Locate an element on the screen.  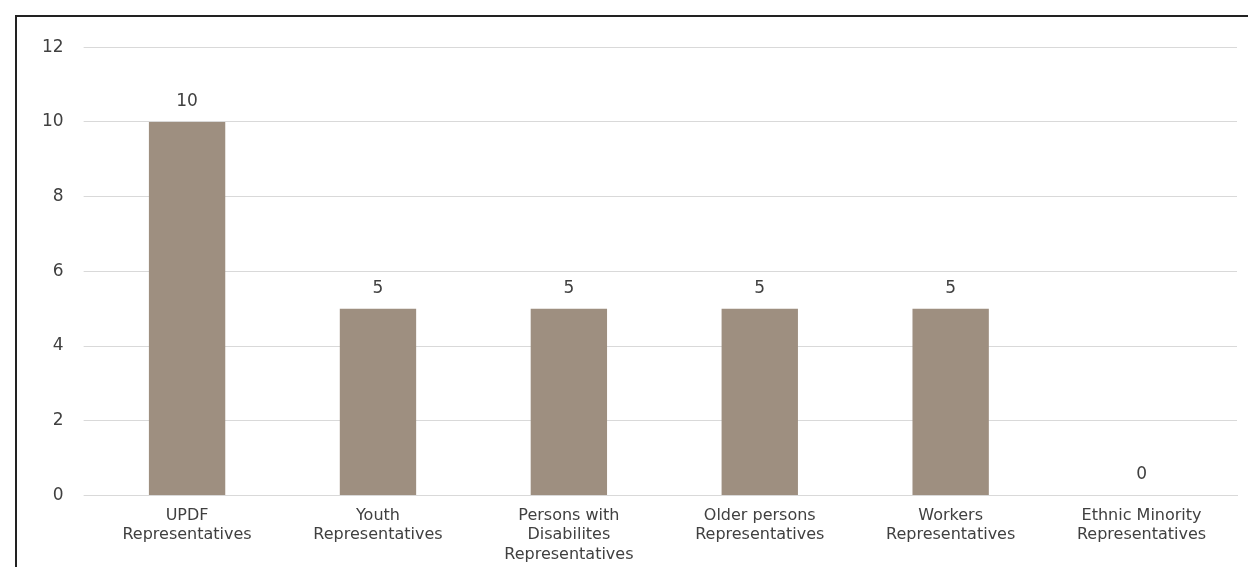
y-tick-label: 0 is located at coordinates (58, 493).